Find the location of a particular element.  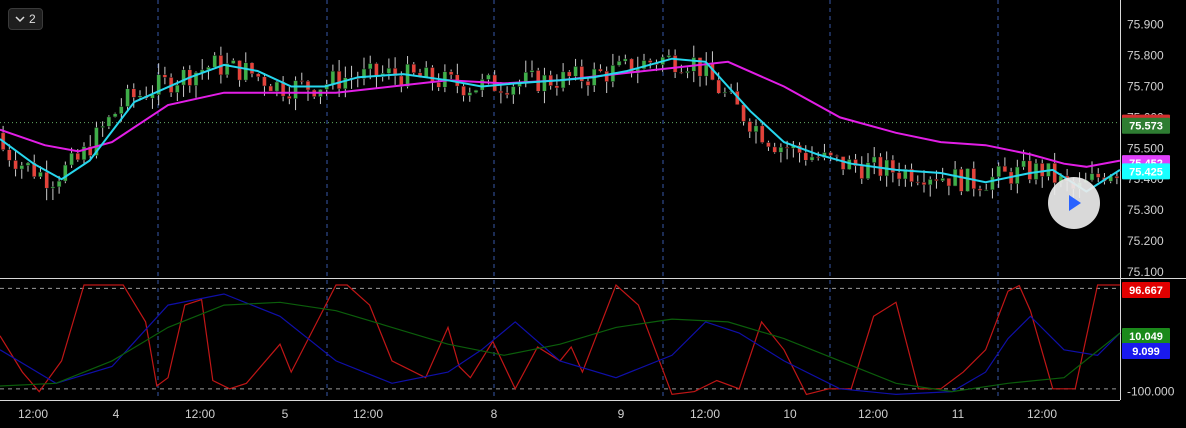

time-tick-label: 4 is located at coordinates (116, 414).